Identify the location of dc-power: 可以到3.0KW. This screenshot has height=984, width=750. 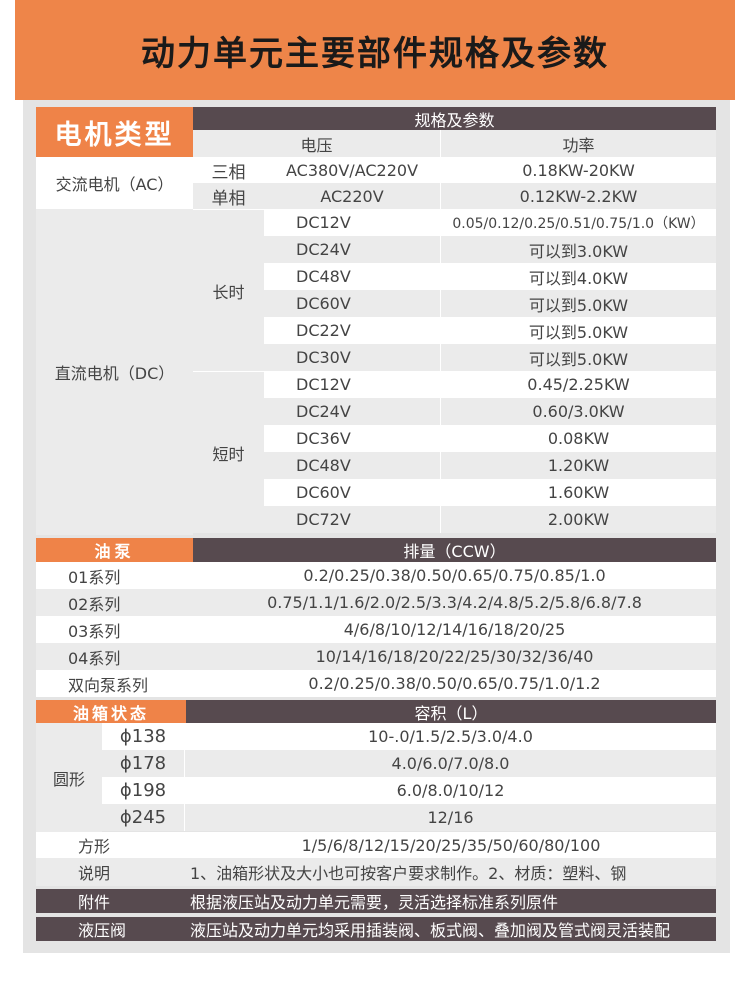
(578, 249).